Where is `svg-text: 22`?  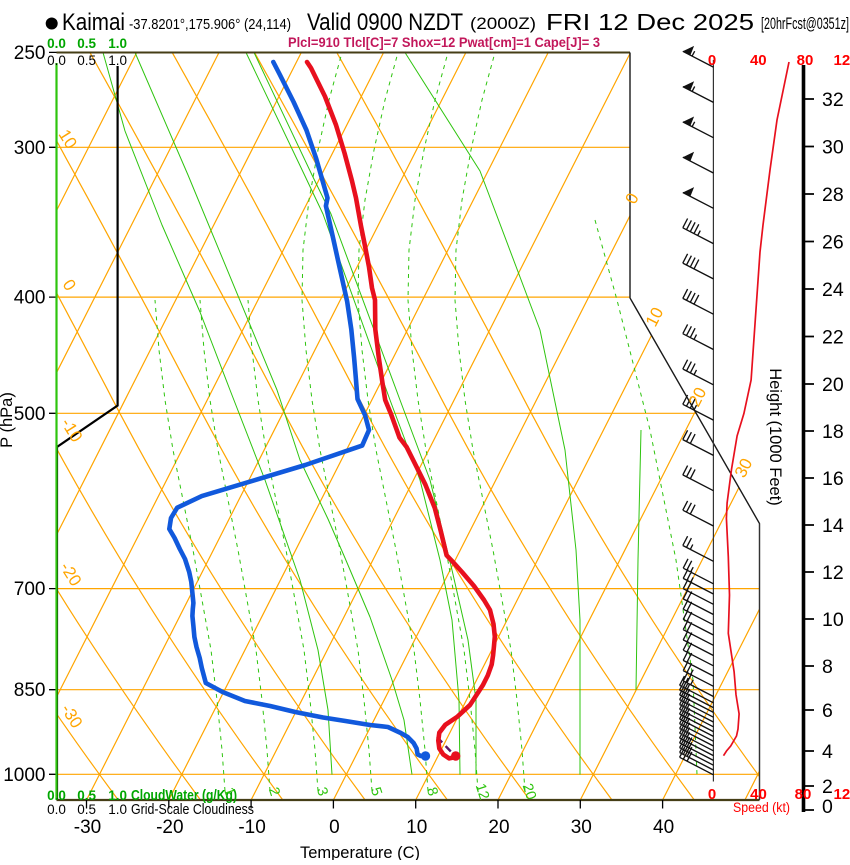 svg-text: 22 is located at coordinates (833, 338).